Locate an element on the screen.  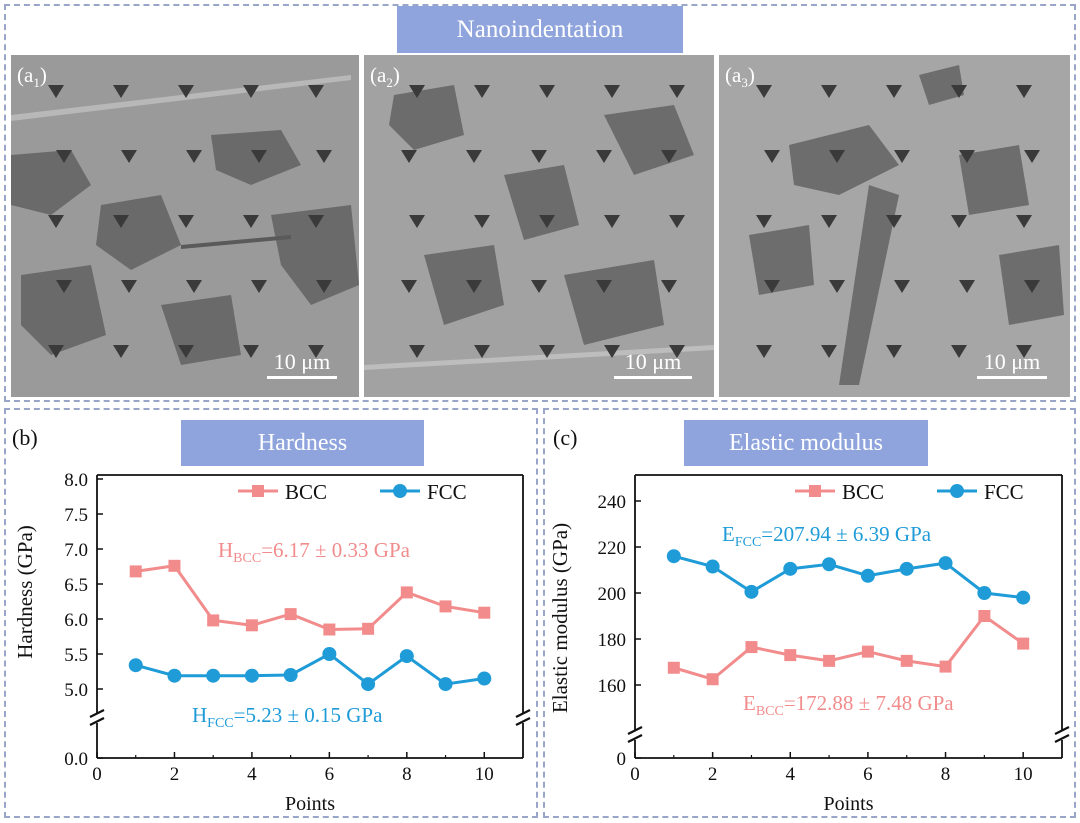
sem-texture-a1 is located at coordinates (185, 226).